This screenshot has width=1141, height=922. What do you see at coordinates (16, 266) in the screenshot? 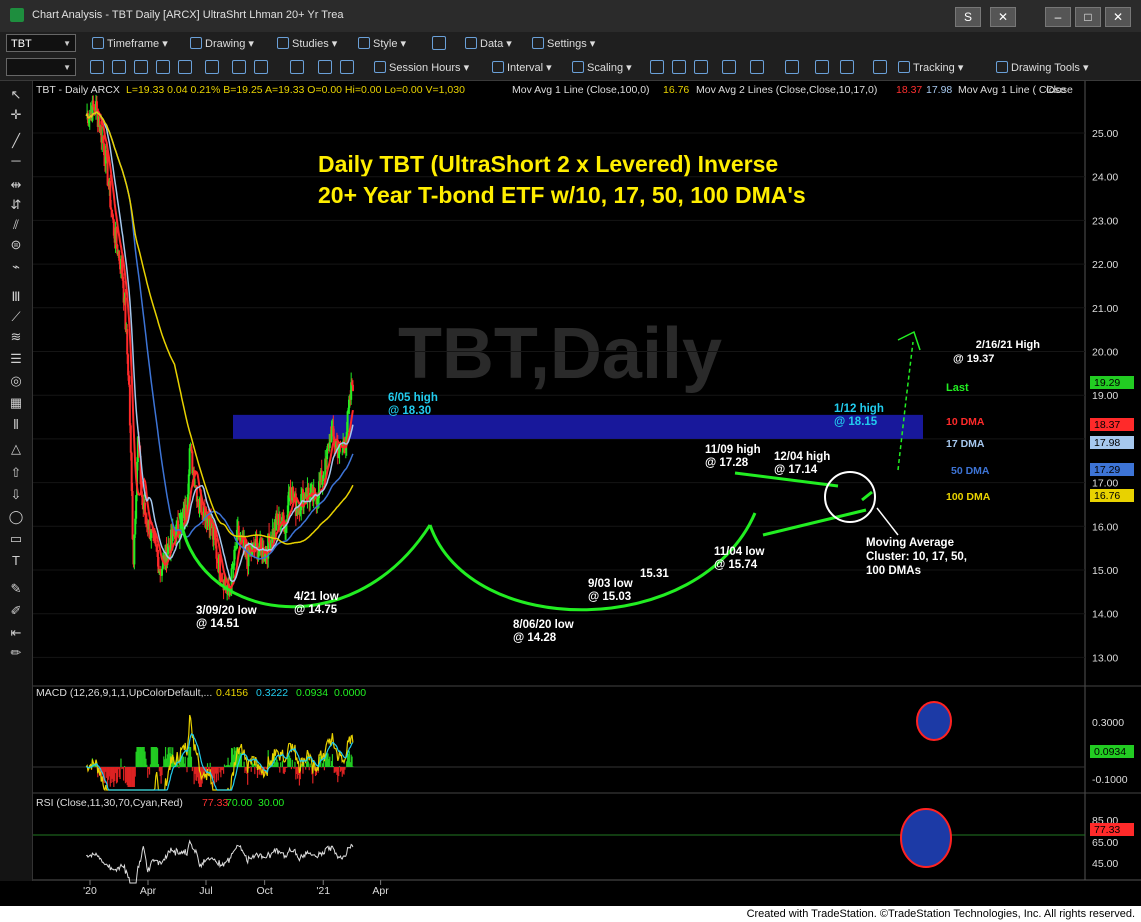
I see `gann-icon: ⌁` at bounding box center [16, 266].